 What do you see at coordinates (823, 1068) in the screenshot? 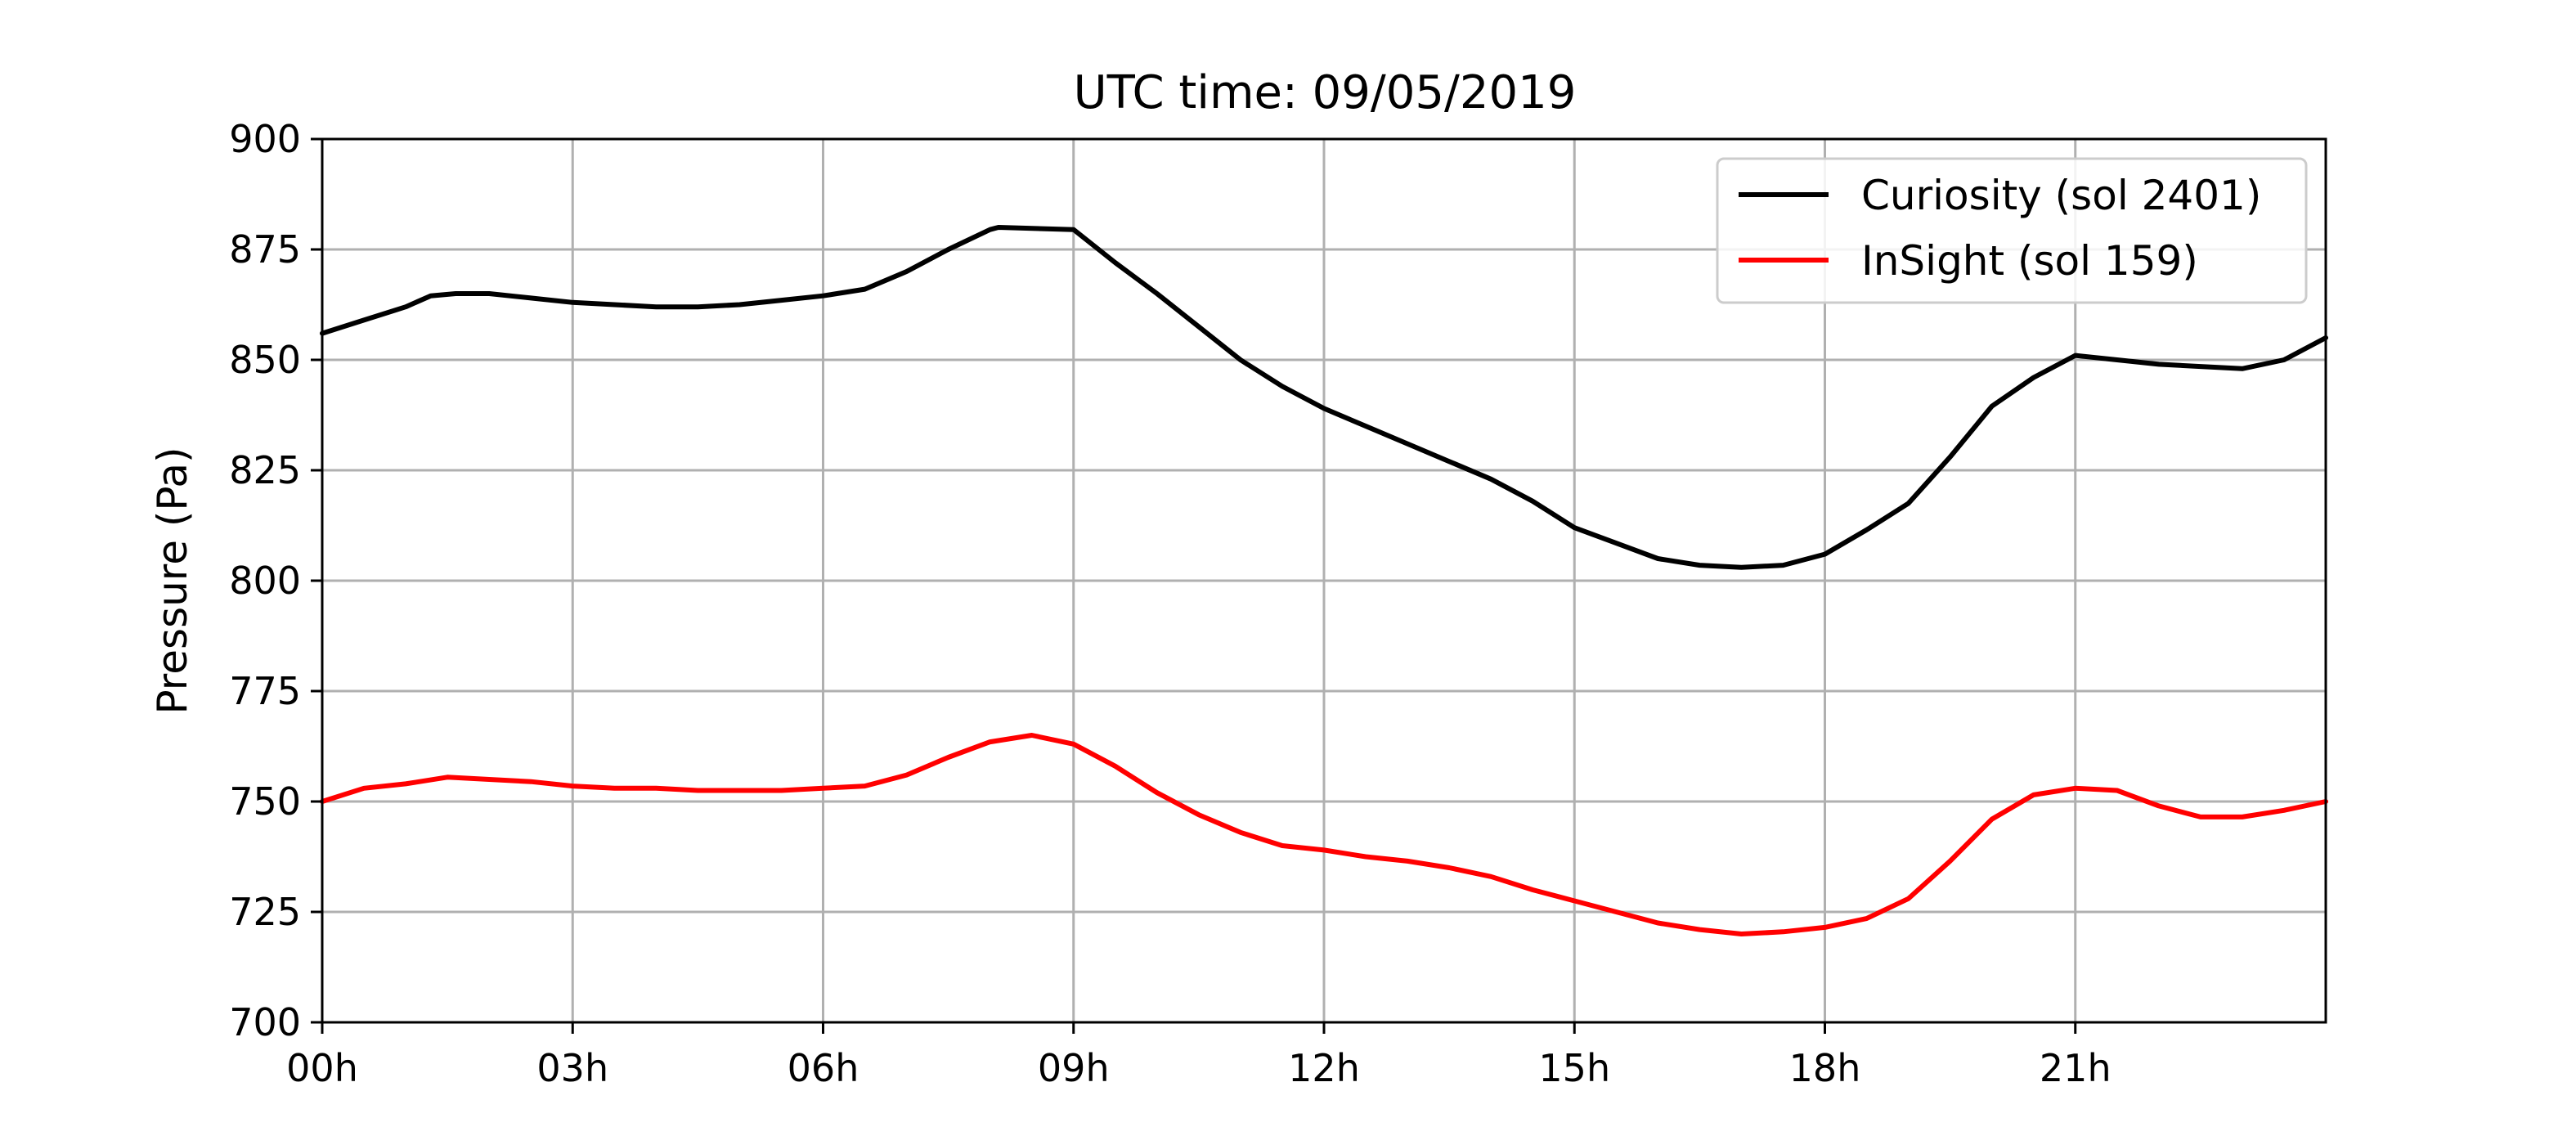
I see `x-tick-label: 06h` at bounding box center [823, 1068].